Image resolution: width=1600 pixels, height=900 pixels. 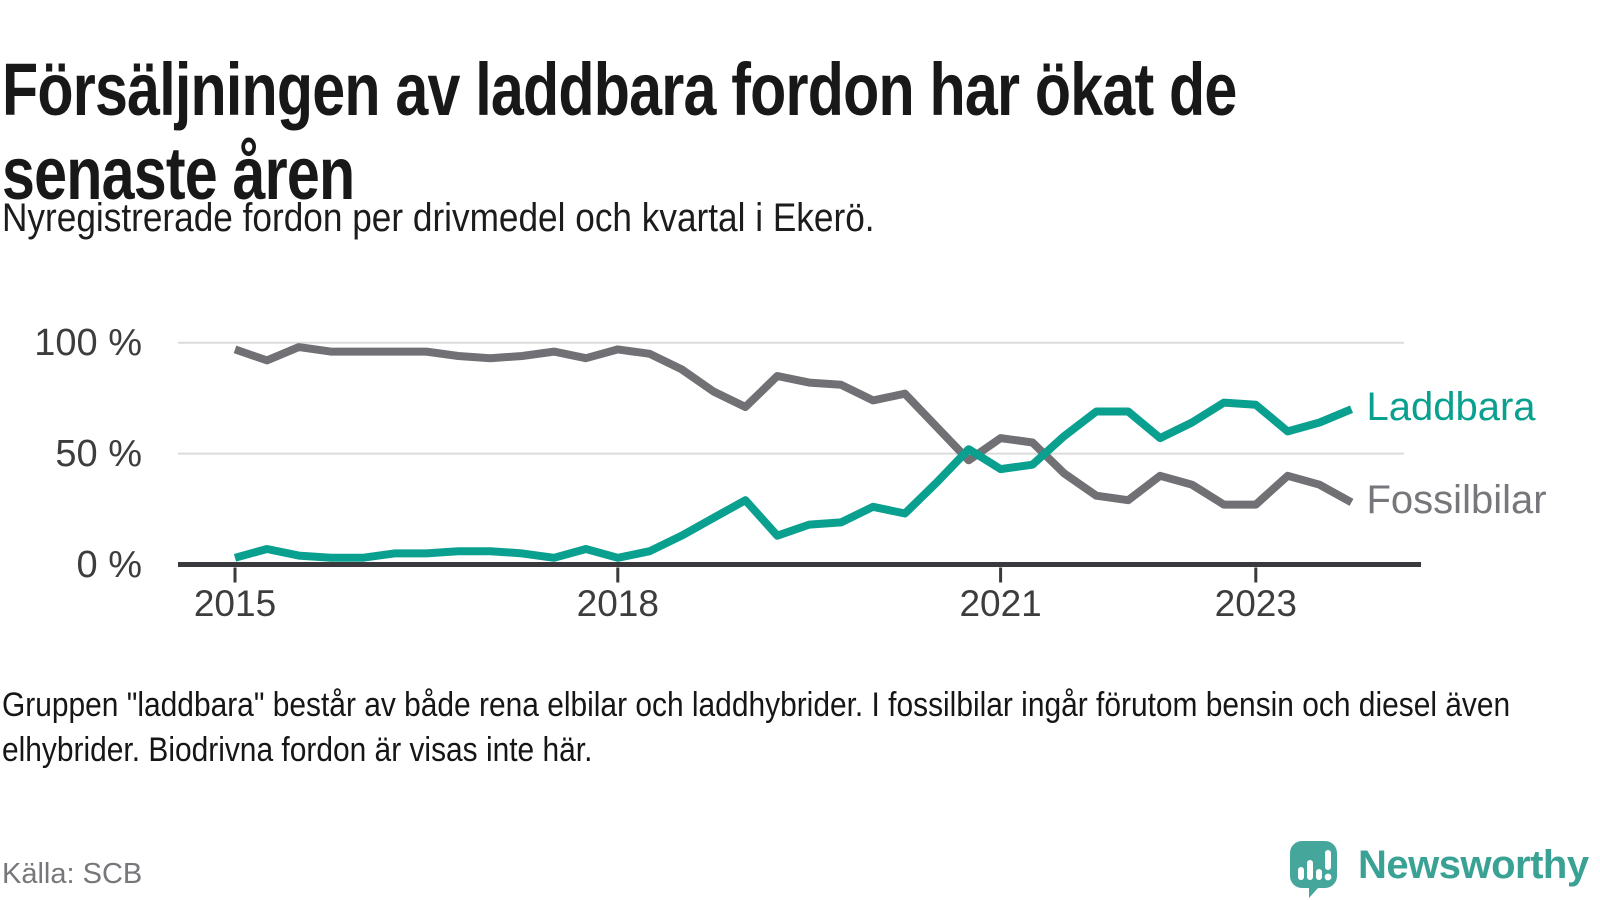 What do you see at coordinates (72, 874) in the screenshot?
I see `source-text: Källa: SCB` at bounding box center [72, 874].